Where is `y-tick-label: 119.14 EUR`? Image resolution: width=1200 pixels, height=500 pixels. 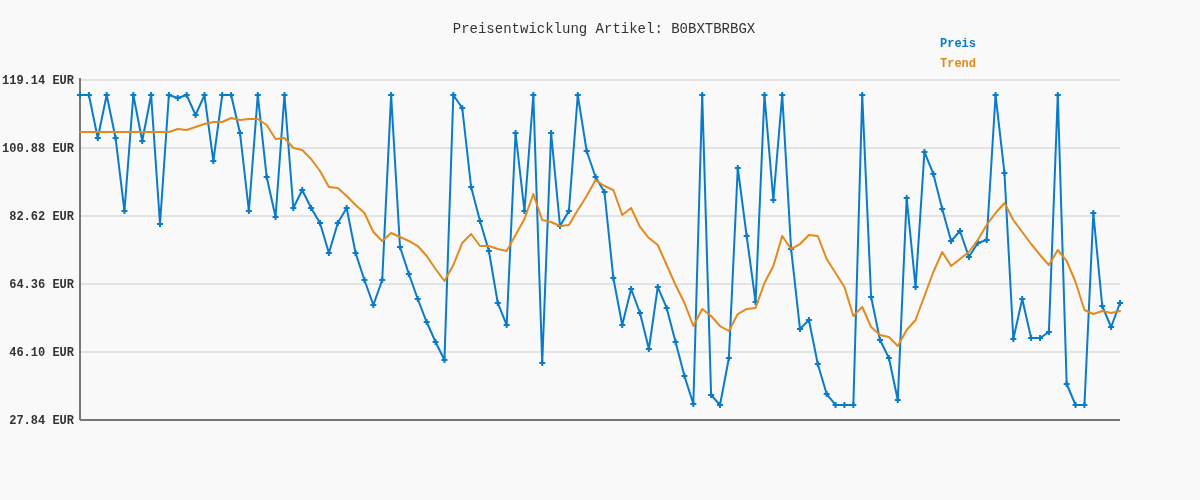
y-tick-label: 119.14 EUR is located at coordinates (38, 81).